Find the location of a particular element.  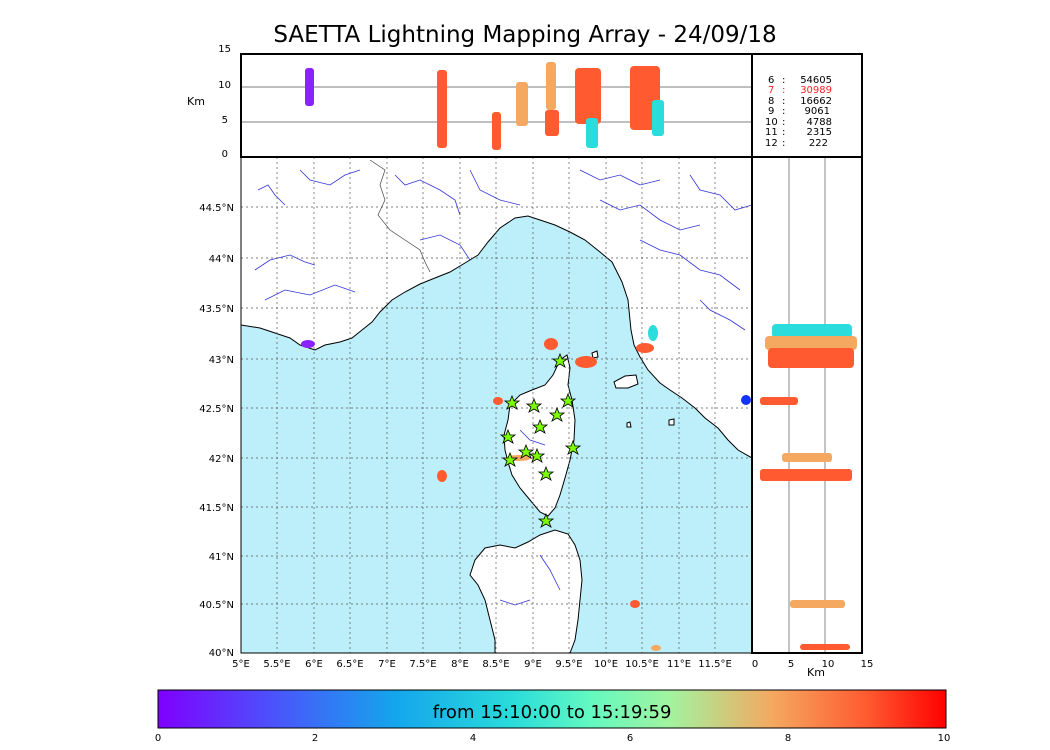

map-lightning-sources is located at coordinates (481, 488).